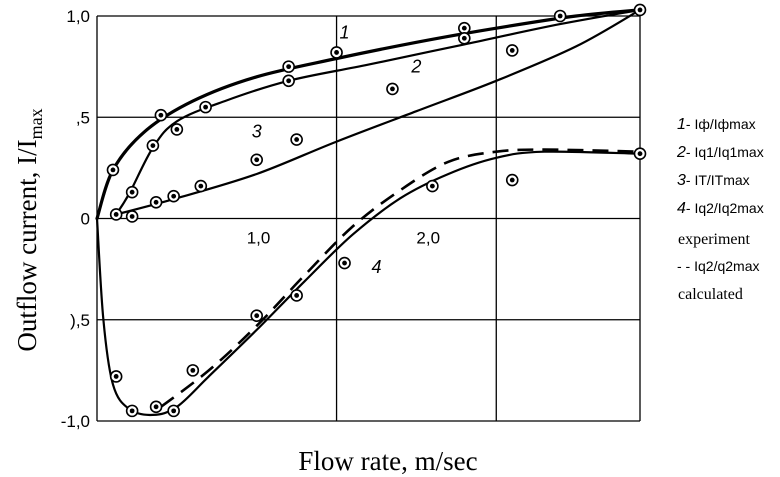  What do you see at coordinates (257, 132) in the screenshot?
I see `curve-label: 3` at bounding box center [257, 132].